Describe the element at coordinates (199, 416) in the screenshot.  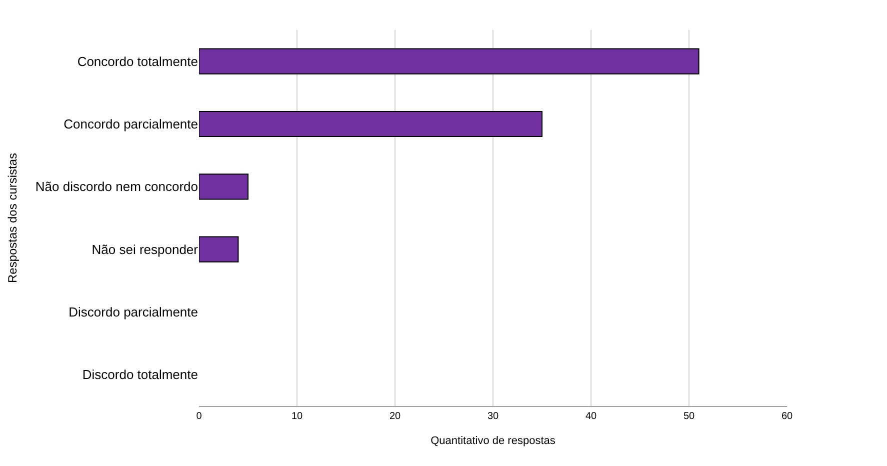
I see `x-tick-label: 0` at that location.